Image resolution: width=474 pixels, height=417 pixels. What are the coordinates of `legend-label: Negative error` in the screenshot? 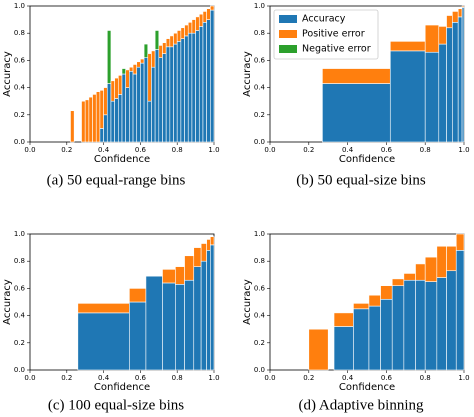 It's located at (336, 49).